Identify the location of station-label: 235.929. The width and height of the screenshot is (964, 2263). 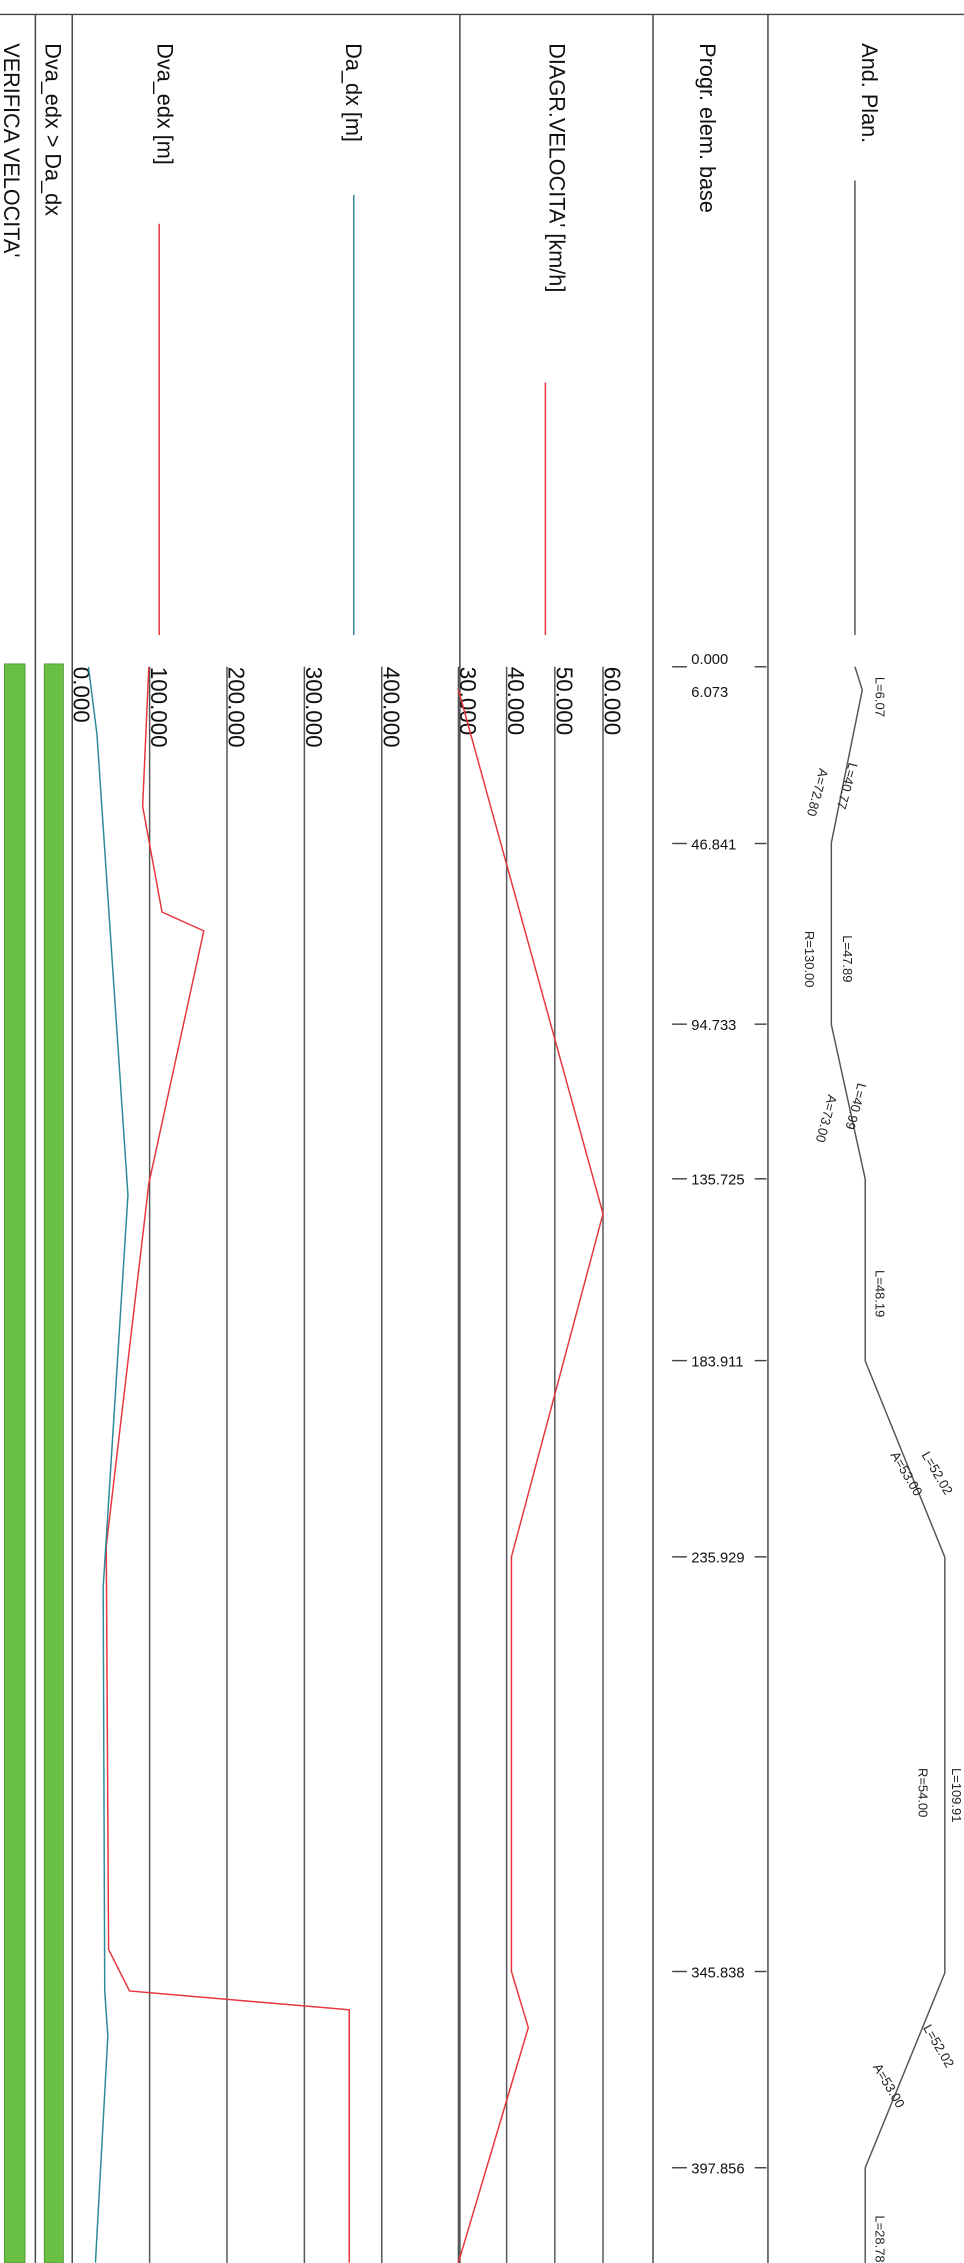
(717, 1559).